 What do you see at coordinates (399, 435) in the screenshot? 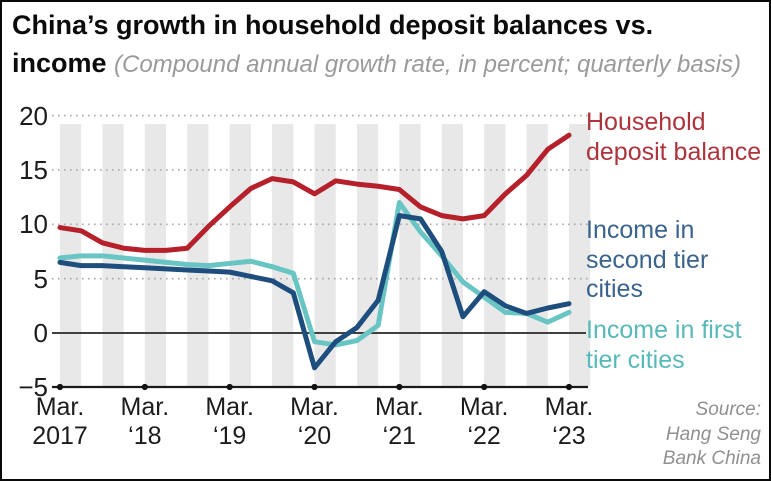
I see `x-tick-year: ‘21` at bounding box center [399, 435].